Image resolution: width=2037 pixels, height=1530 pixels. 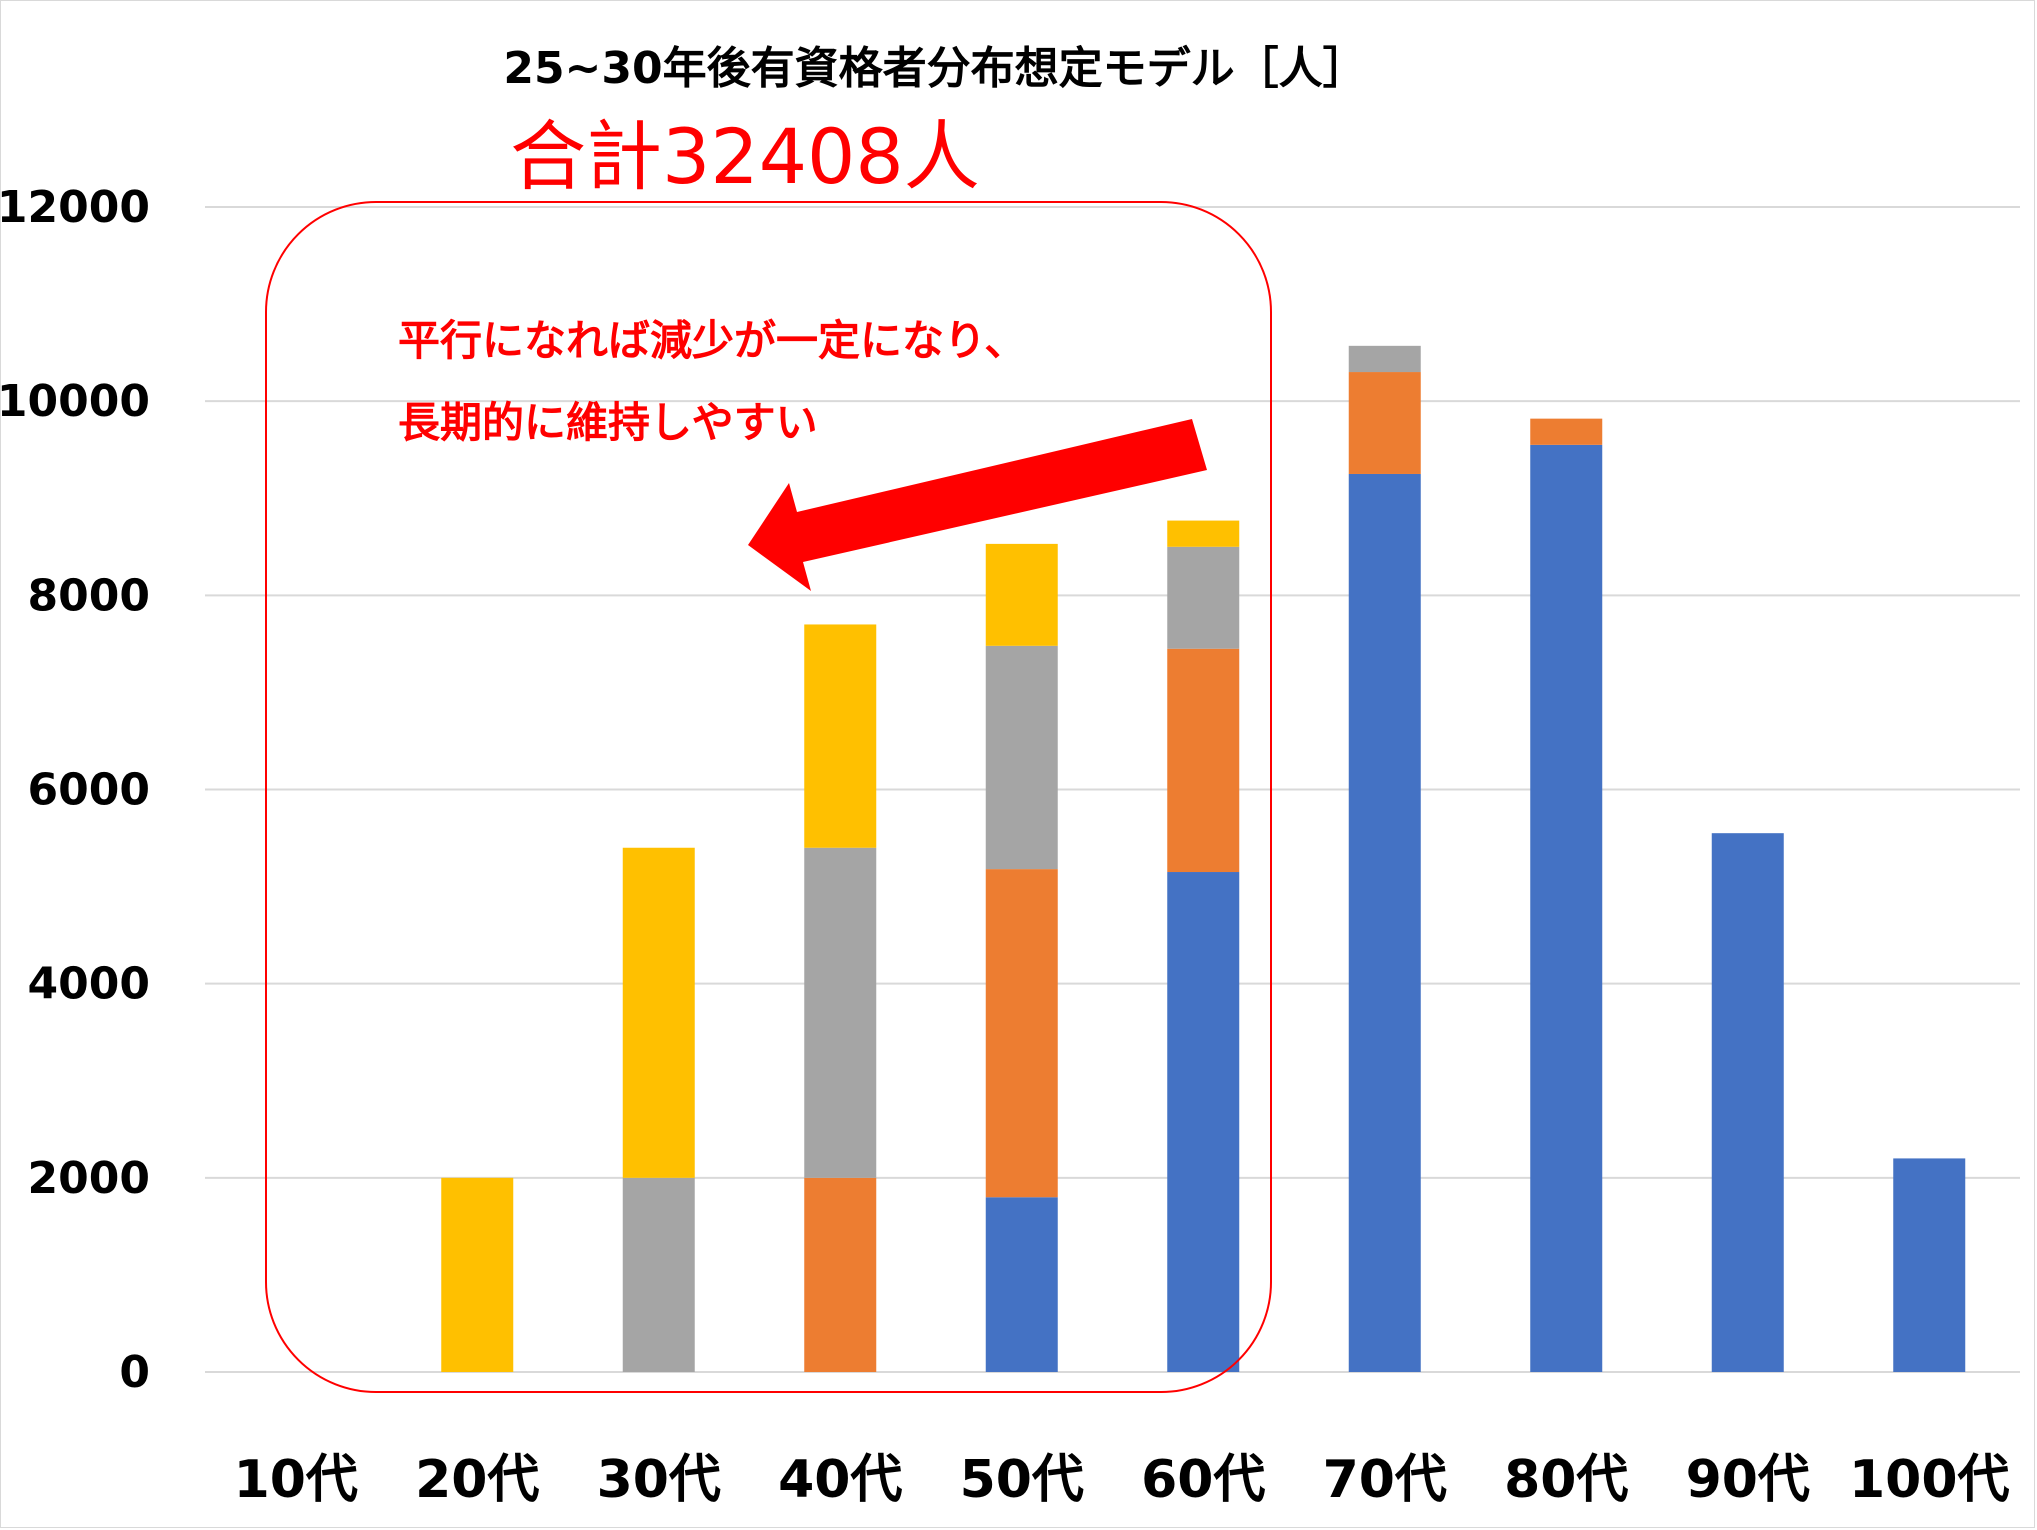 What do you see at coordinates (1203, 1480) in the screenshot?
I see `x-tick-label: 60代` at bounding box center [1203, 1480].